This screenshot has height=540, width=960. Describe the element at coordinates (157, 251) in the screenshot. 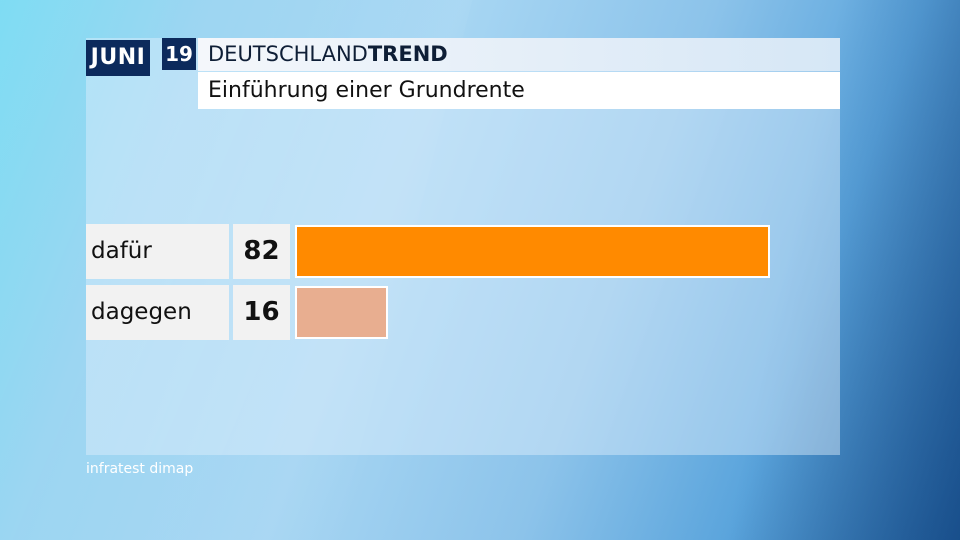

I see `category-label: dafür` at that location.